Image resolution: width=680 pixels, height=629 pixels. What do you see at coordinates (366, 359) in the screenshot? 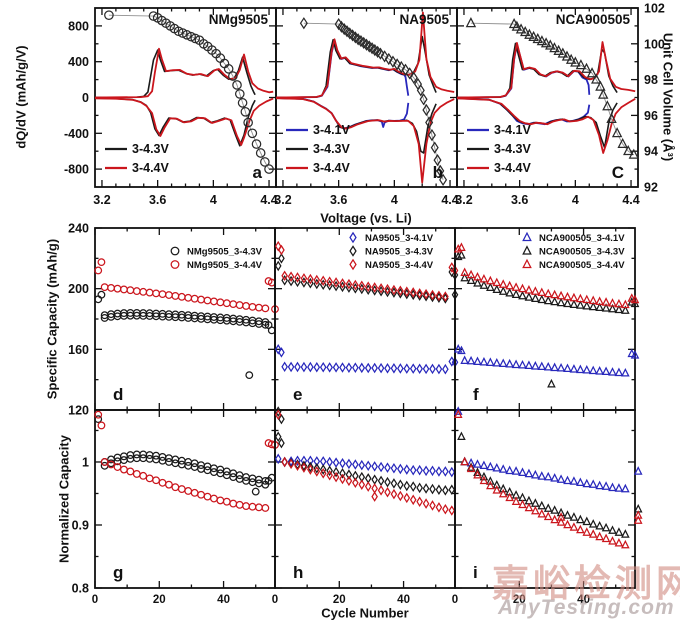
I see `series-e-blue` at bounding box center [366, 359].